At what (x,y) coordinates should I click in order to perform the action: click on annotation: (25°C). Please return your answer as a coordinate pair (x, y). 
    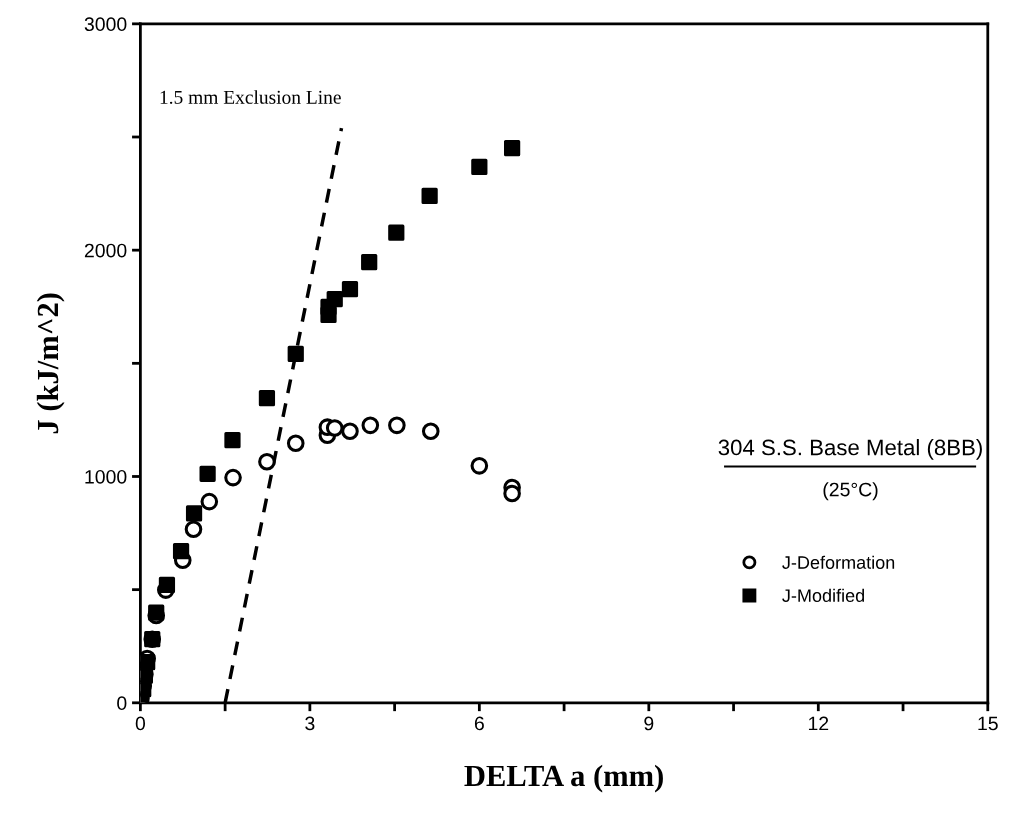
    Looking at the image, I should click on (850, 491).